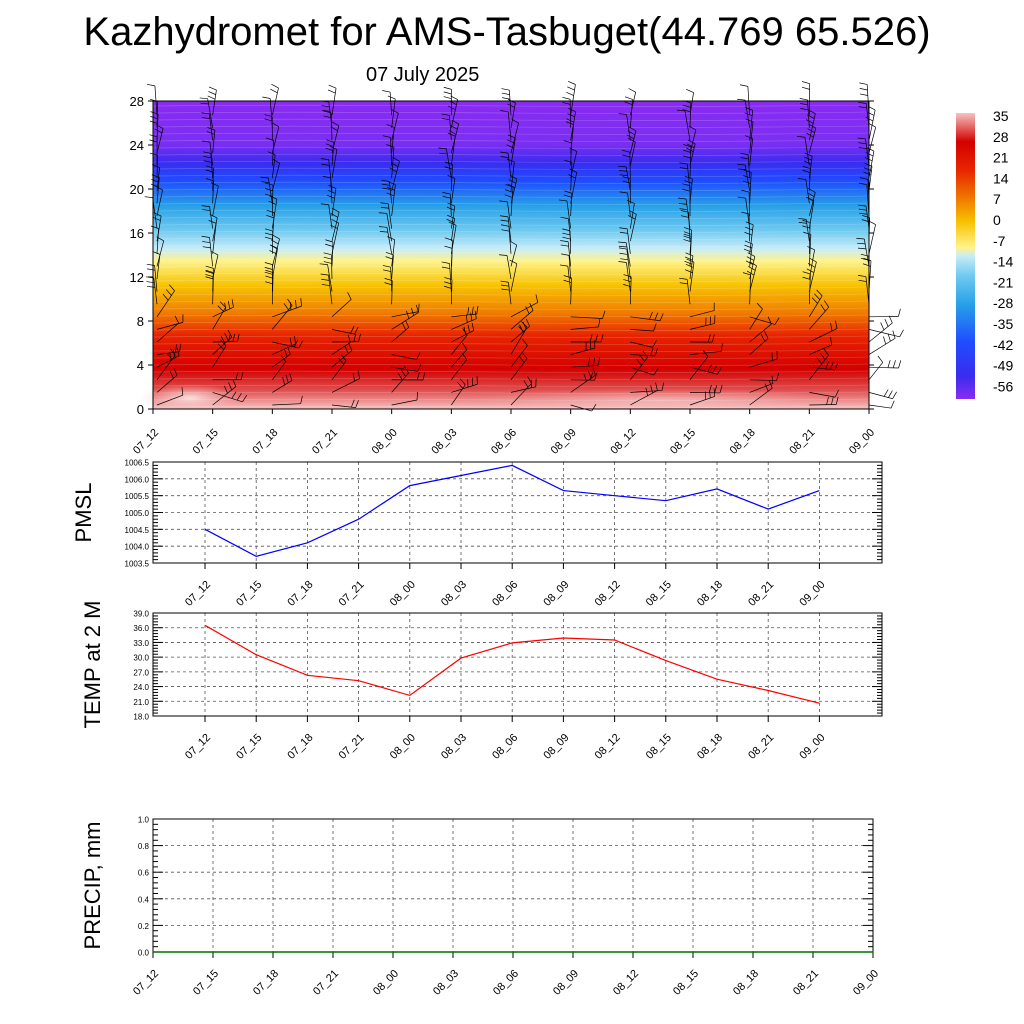  I want to click on y-tick-label: 21.0, so click(141, 702).